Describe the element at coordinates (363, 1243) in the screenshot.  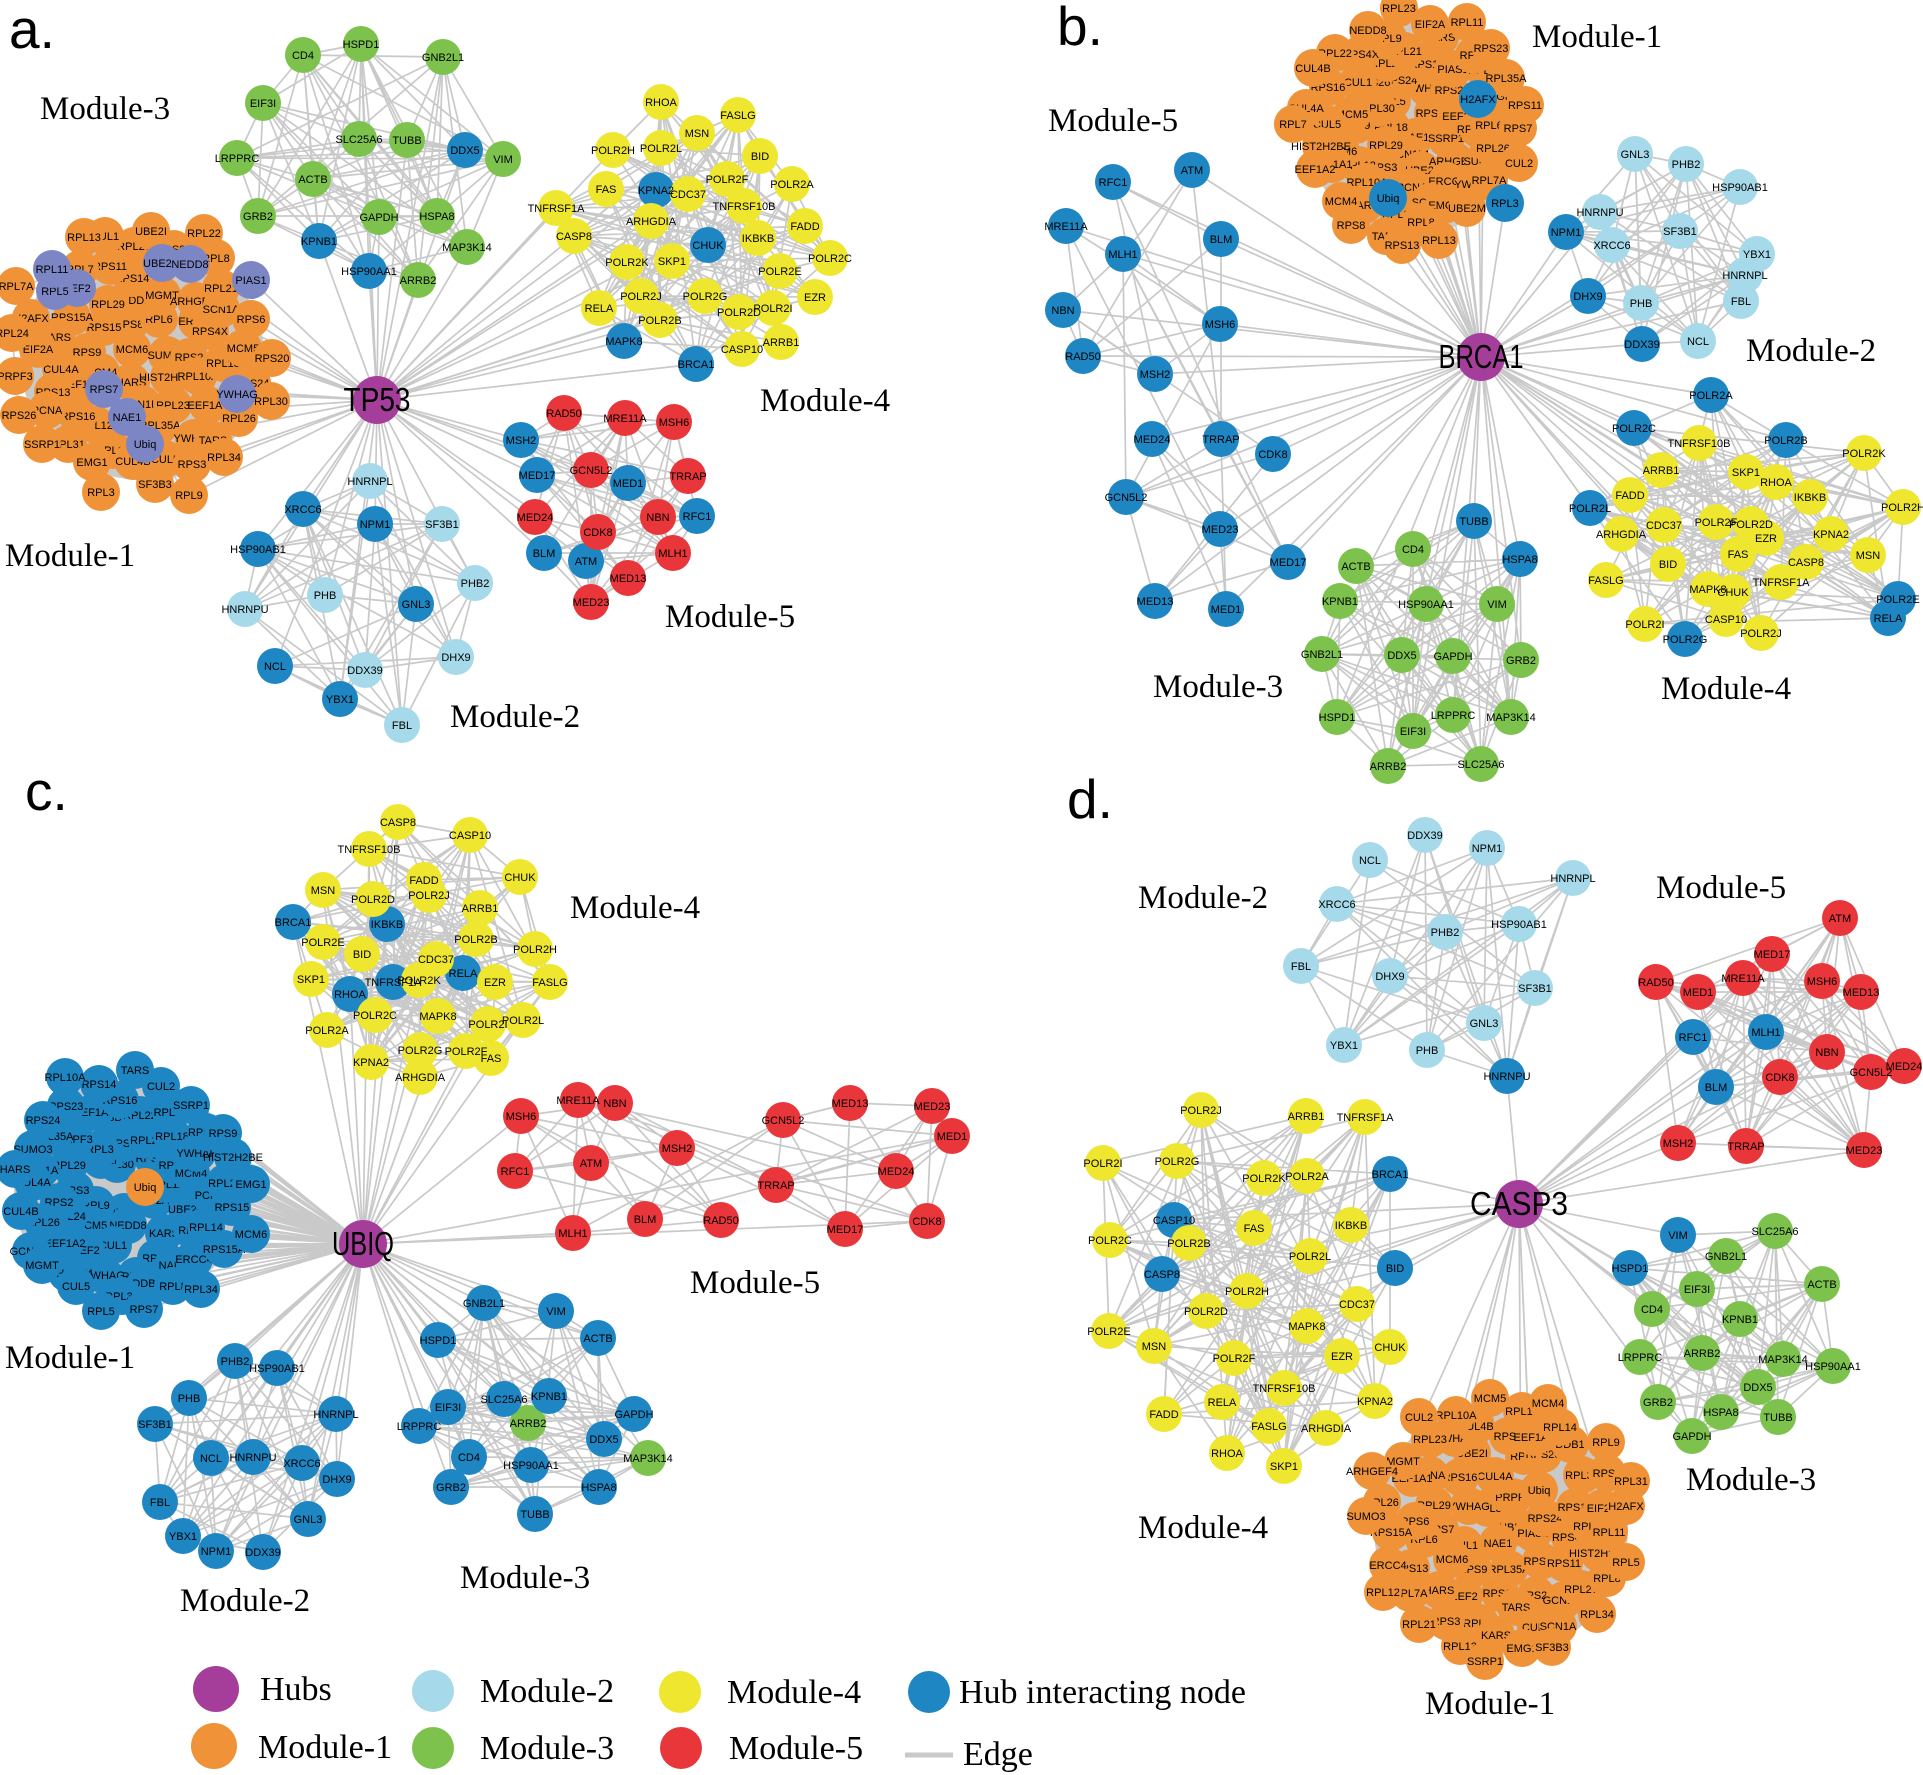
I see `svg-text: UBIQ` at that location.